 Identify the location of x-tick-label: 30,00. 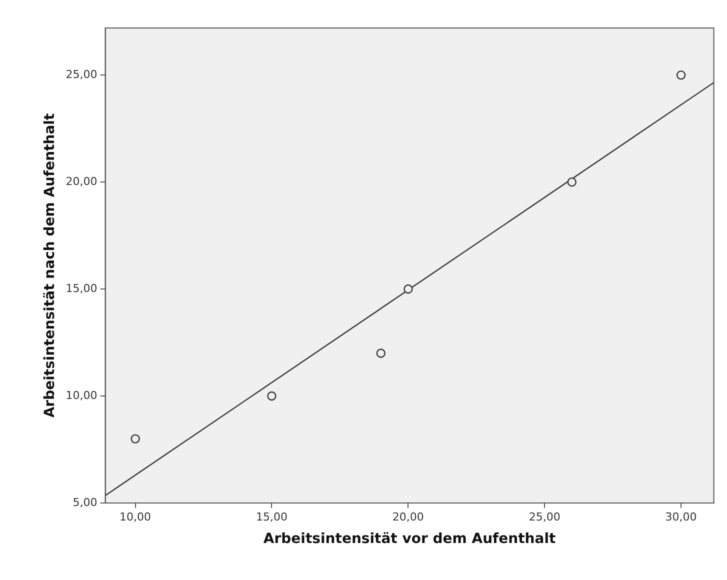
(681, 517).